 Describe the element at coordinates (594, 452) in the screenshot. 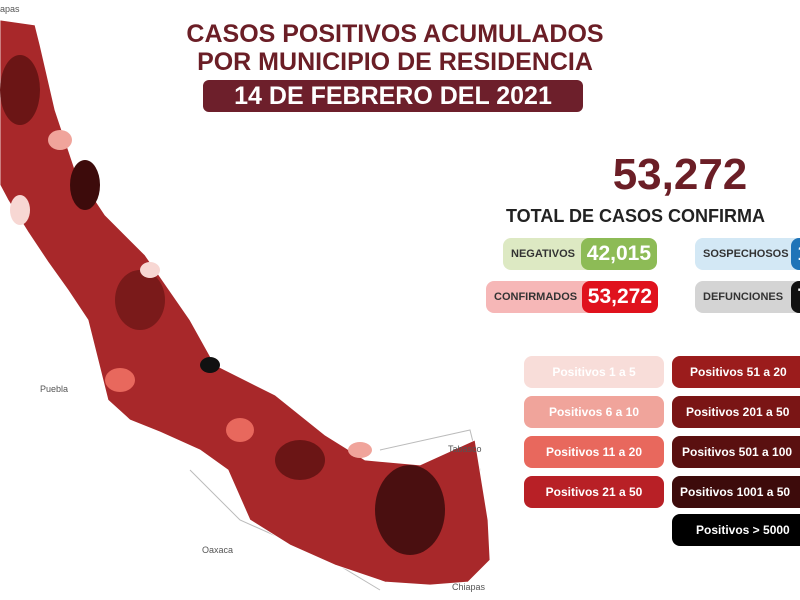

I see `legend-item: Positivos 11 a 20` at that location.